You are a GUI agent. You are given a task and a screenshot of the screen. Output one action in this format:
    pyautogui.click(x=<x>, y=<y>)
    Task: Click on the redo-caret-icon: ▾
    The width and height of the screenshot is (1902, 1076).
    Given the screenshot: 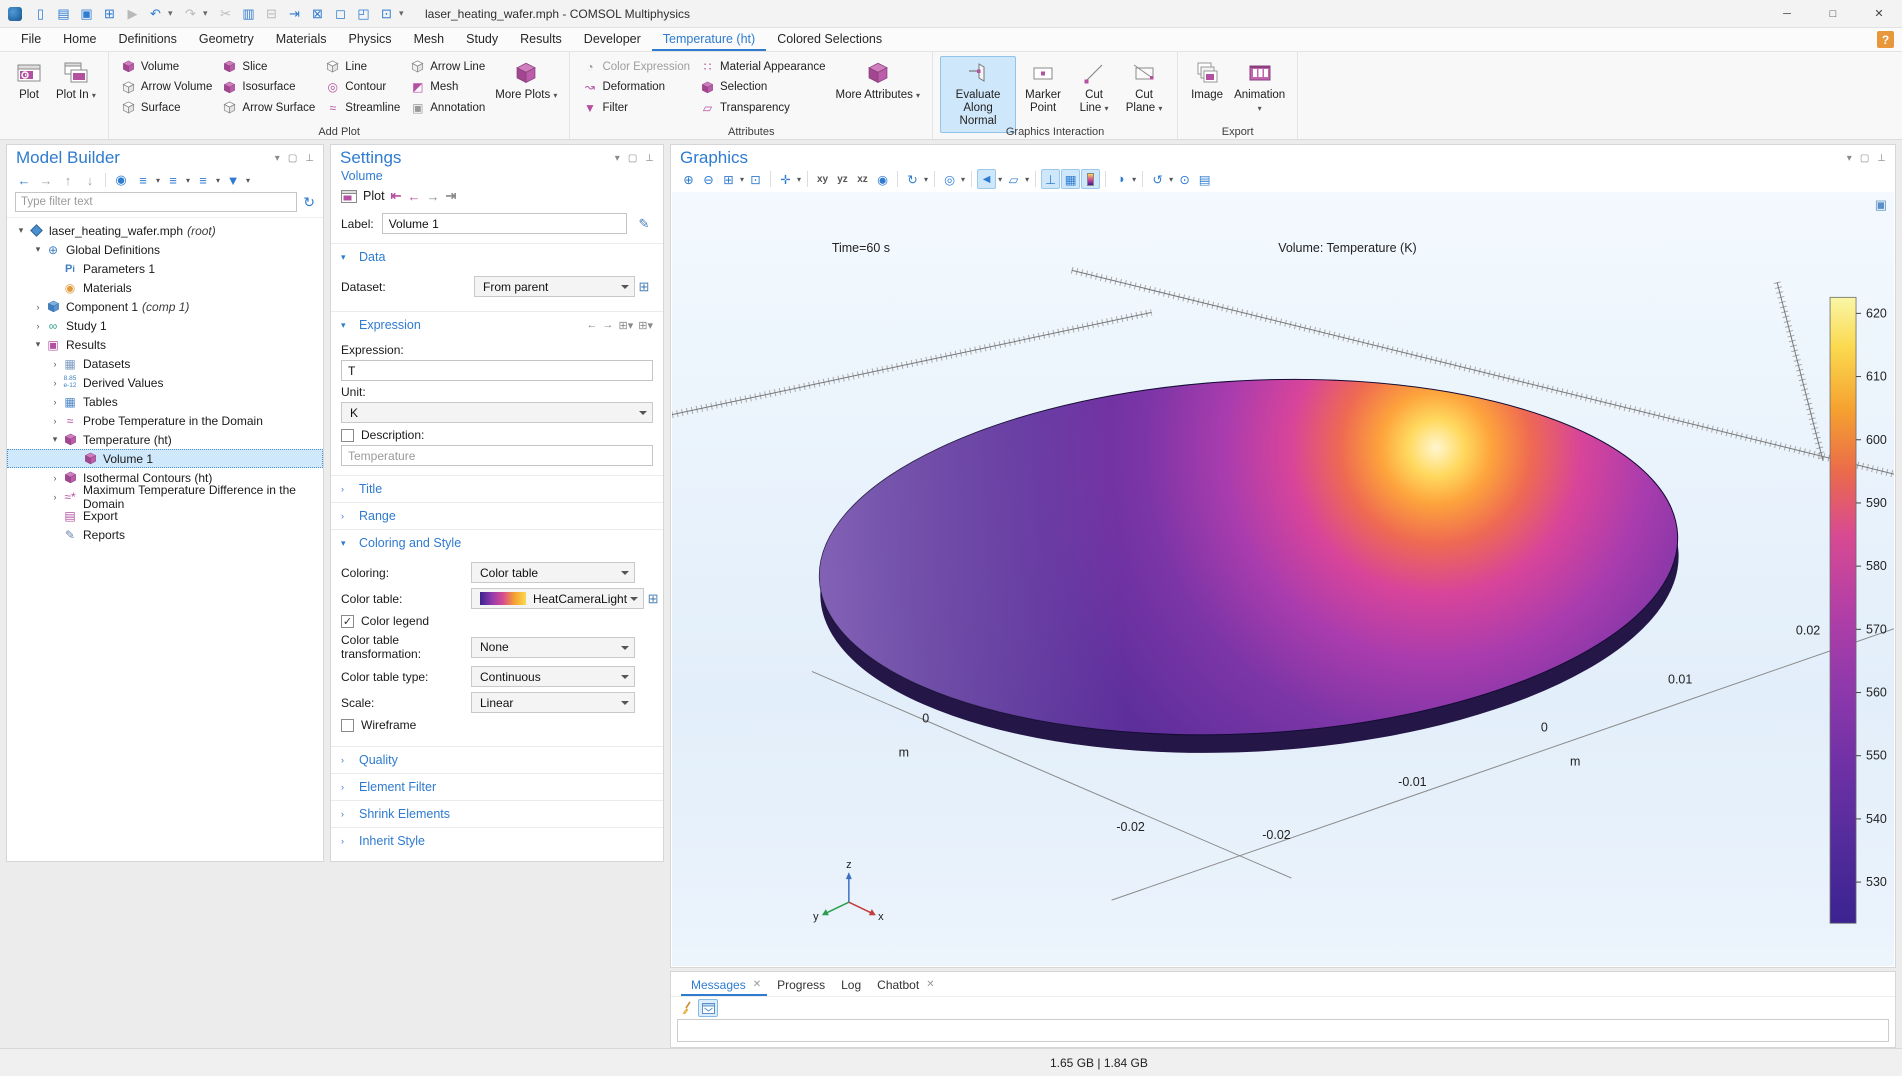 What is the action you would take?
    pyautogui.click(x=205, y=13)
    